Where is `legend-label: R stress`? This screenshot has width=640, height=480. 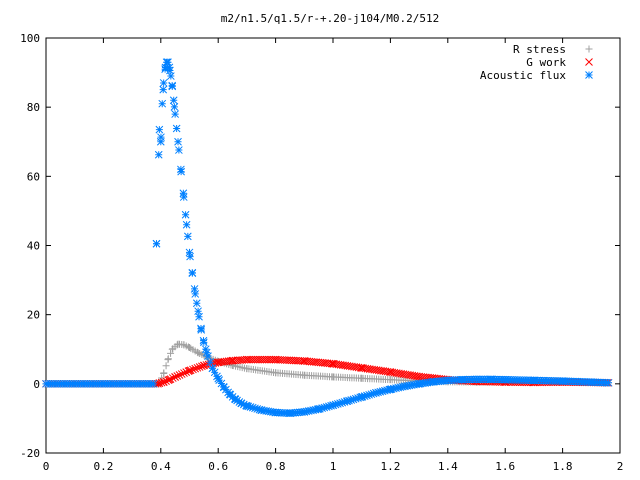
legend-label: R stress is located at coordinates (539, 49).